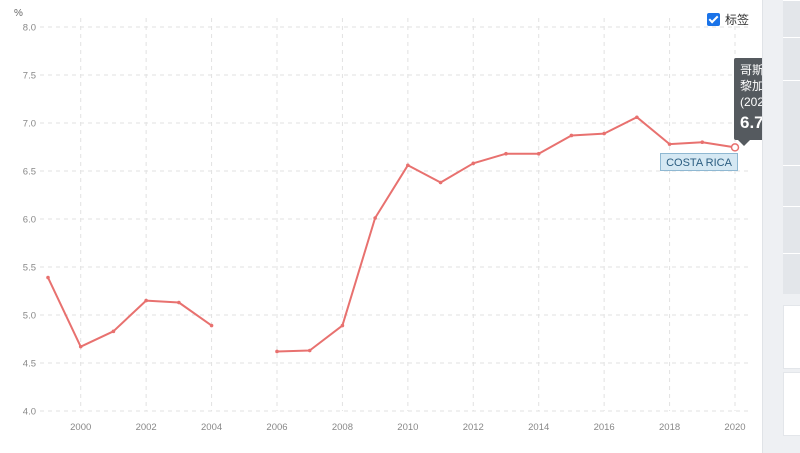  I want to click on y-tick-label: 5.5, so click(29, 268).